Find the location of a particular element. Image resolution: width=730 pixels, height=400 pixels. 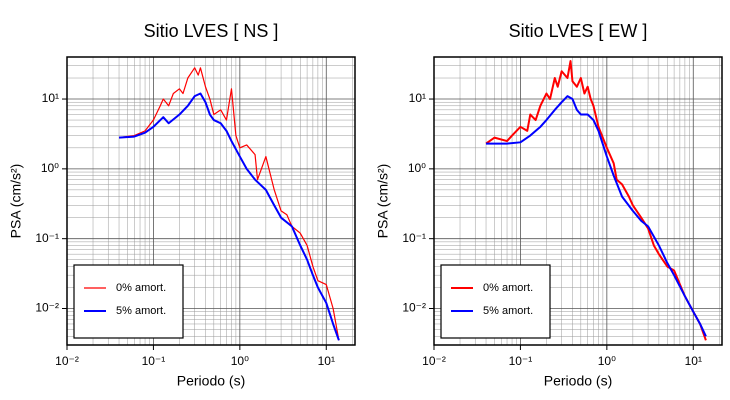

chart-title: Sitio LVES [ EW ] is located at coordinates (578, 31).